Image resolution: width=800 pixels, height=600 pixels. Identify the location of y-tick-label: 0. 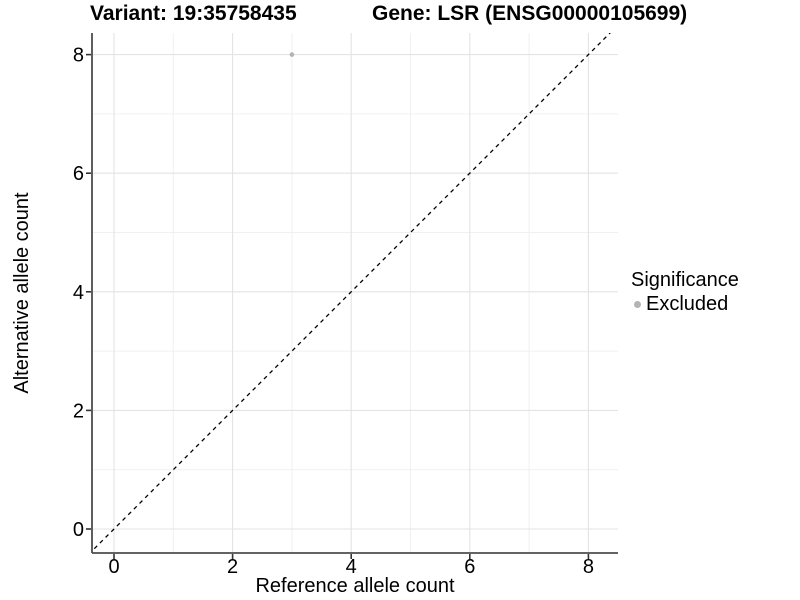
(78, 530).